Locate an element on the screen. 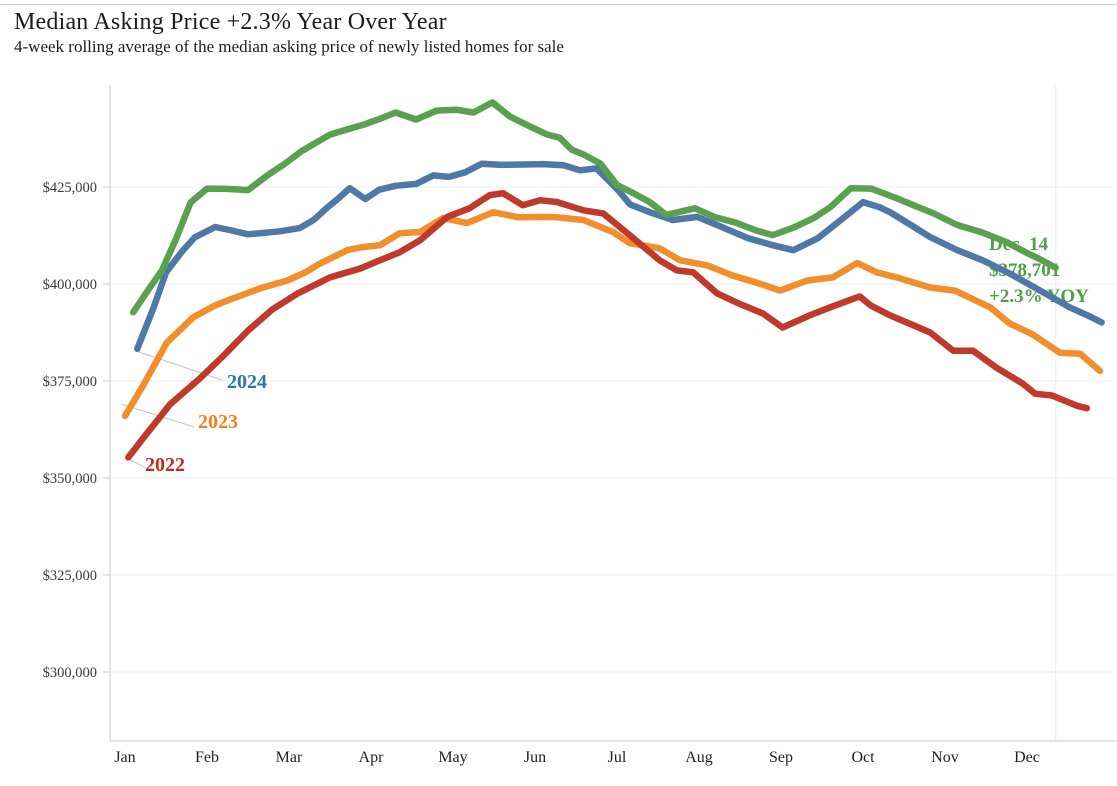  page-title: Median Asking Price +2.3% Year Over Year is located at coordinates (230, 22).